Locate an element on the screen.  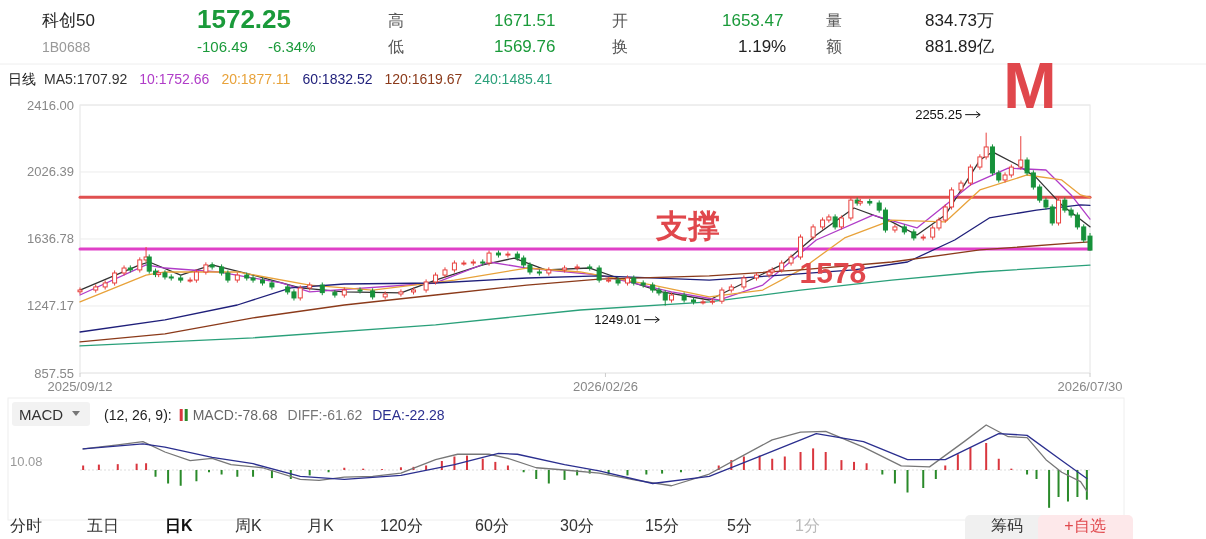
text: 881.89亿 is located at coordinates (959, 46).